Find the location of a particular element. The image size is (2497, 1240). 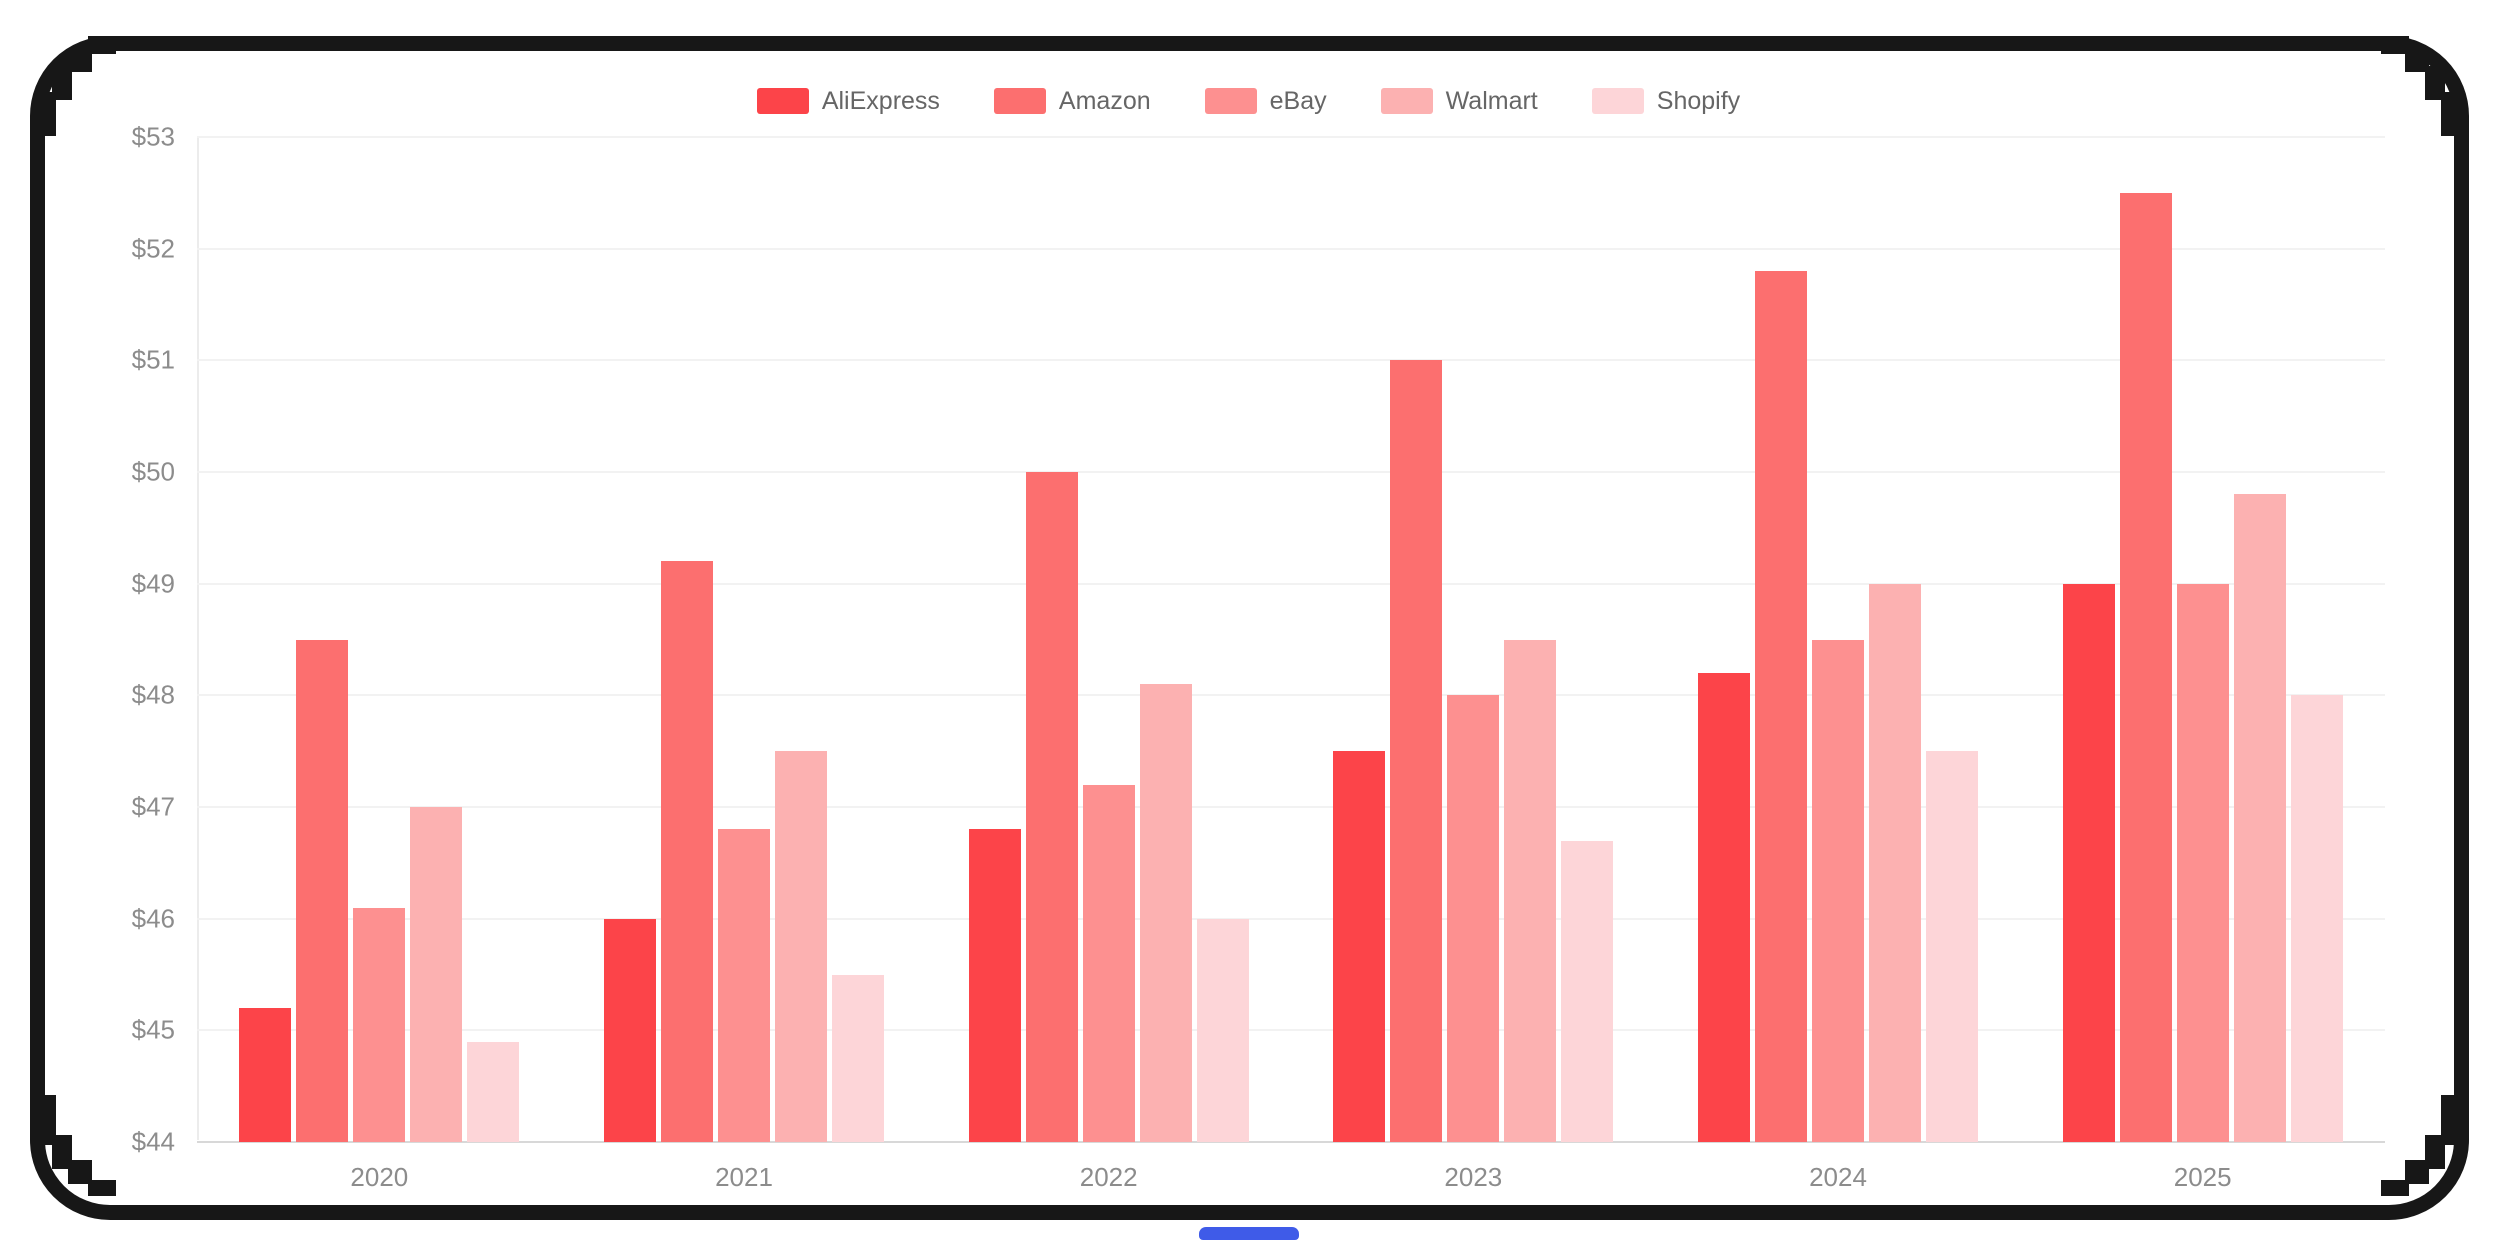

bar-shopify-2022 is located at coordinates (1222, 1030).